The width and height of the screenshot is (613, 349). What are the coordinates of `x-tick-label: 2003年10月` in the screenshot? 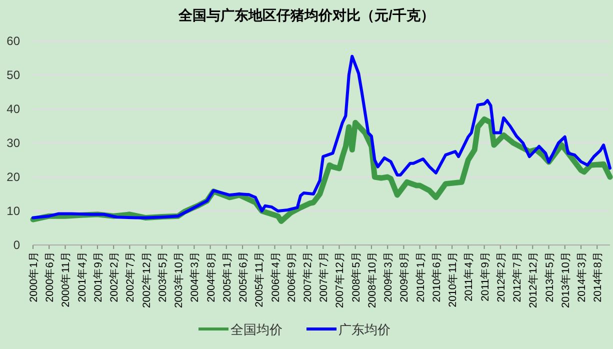 It's located at (179, 279).